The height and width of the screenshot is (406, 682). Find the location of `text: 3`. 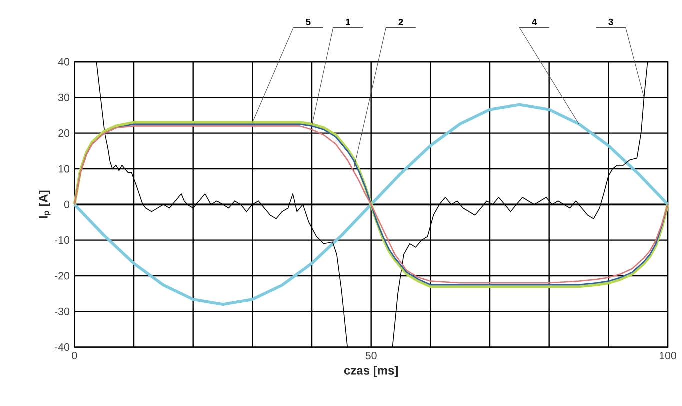

text: 3 is located at coordinates (611, 22).